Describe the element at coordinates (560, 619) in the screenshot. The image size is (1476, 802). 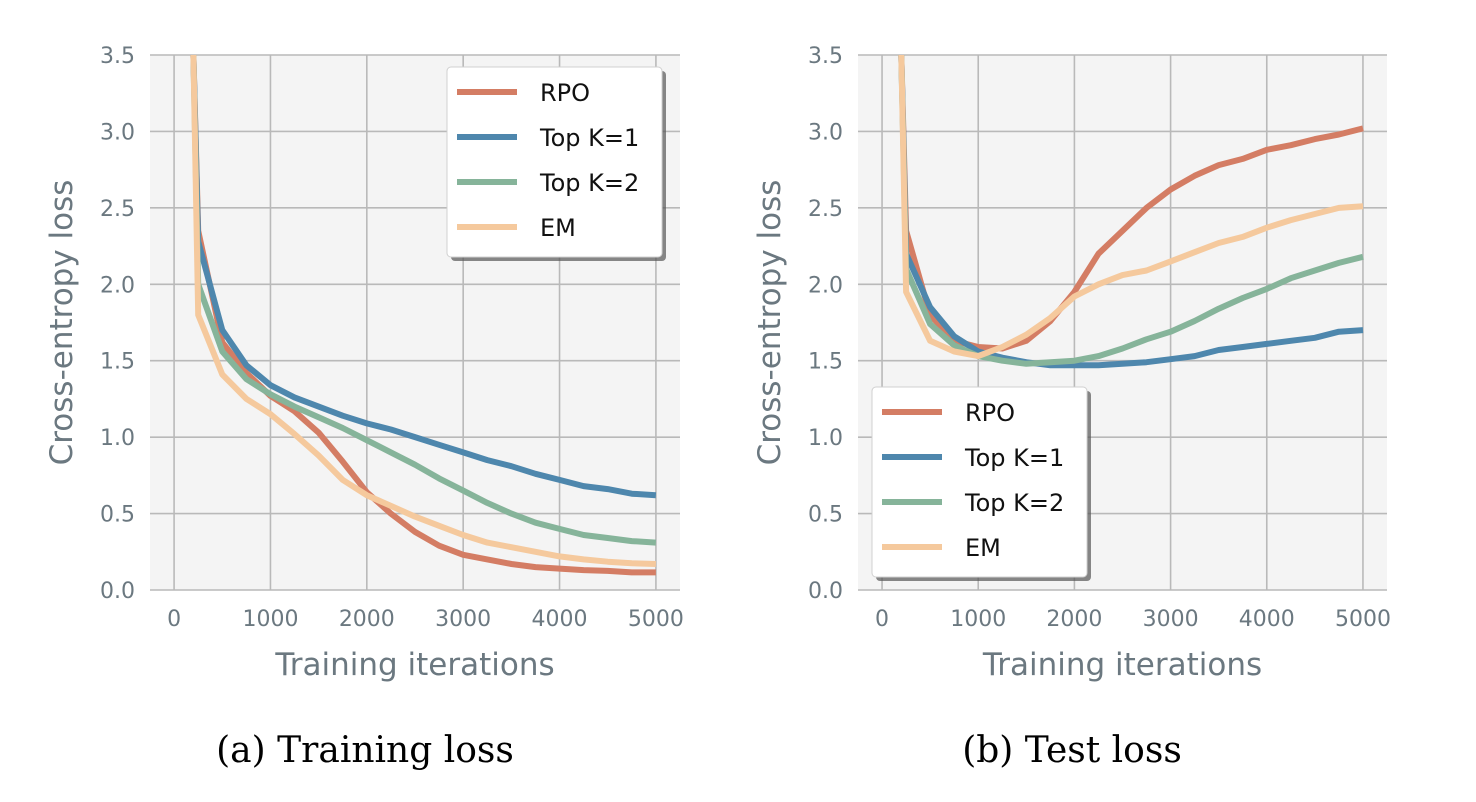
I see `train-x-tick-label: 4000` at that location.